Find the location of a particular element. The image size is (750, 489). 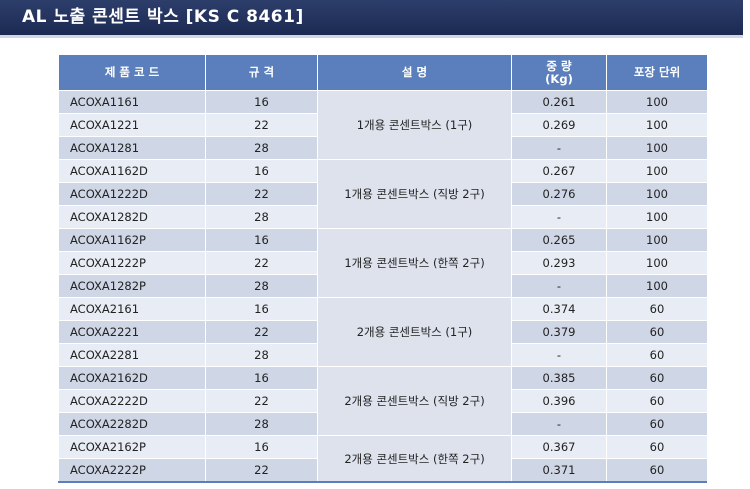

page-title: AL 노출 콘센트 박스 [KS C 8461] is located at coordinates (371, 19).